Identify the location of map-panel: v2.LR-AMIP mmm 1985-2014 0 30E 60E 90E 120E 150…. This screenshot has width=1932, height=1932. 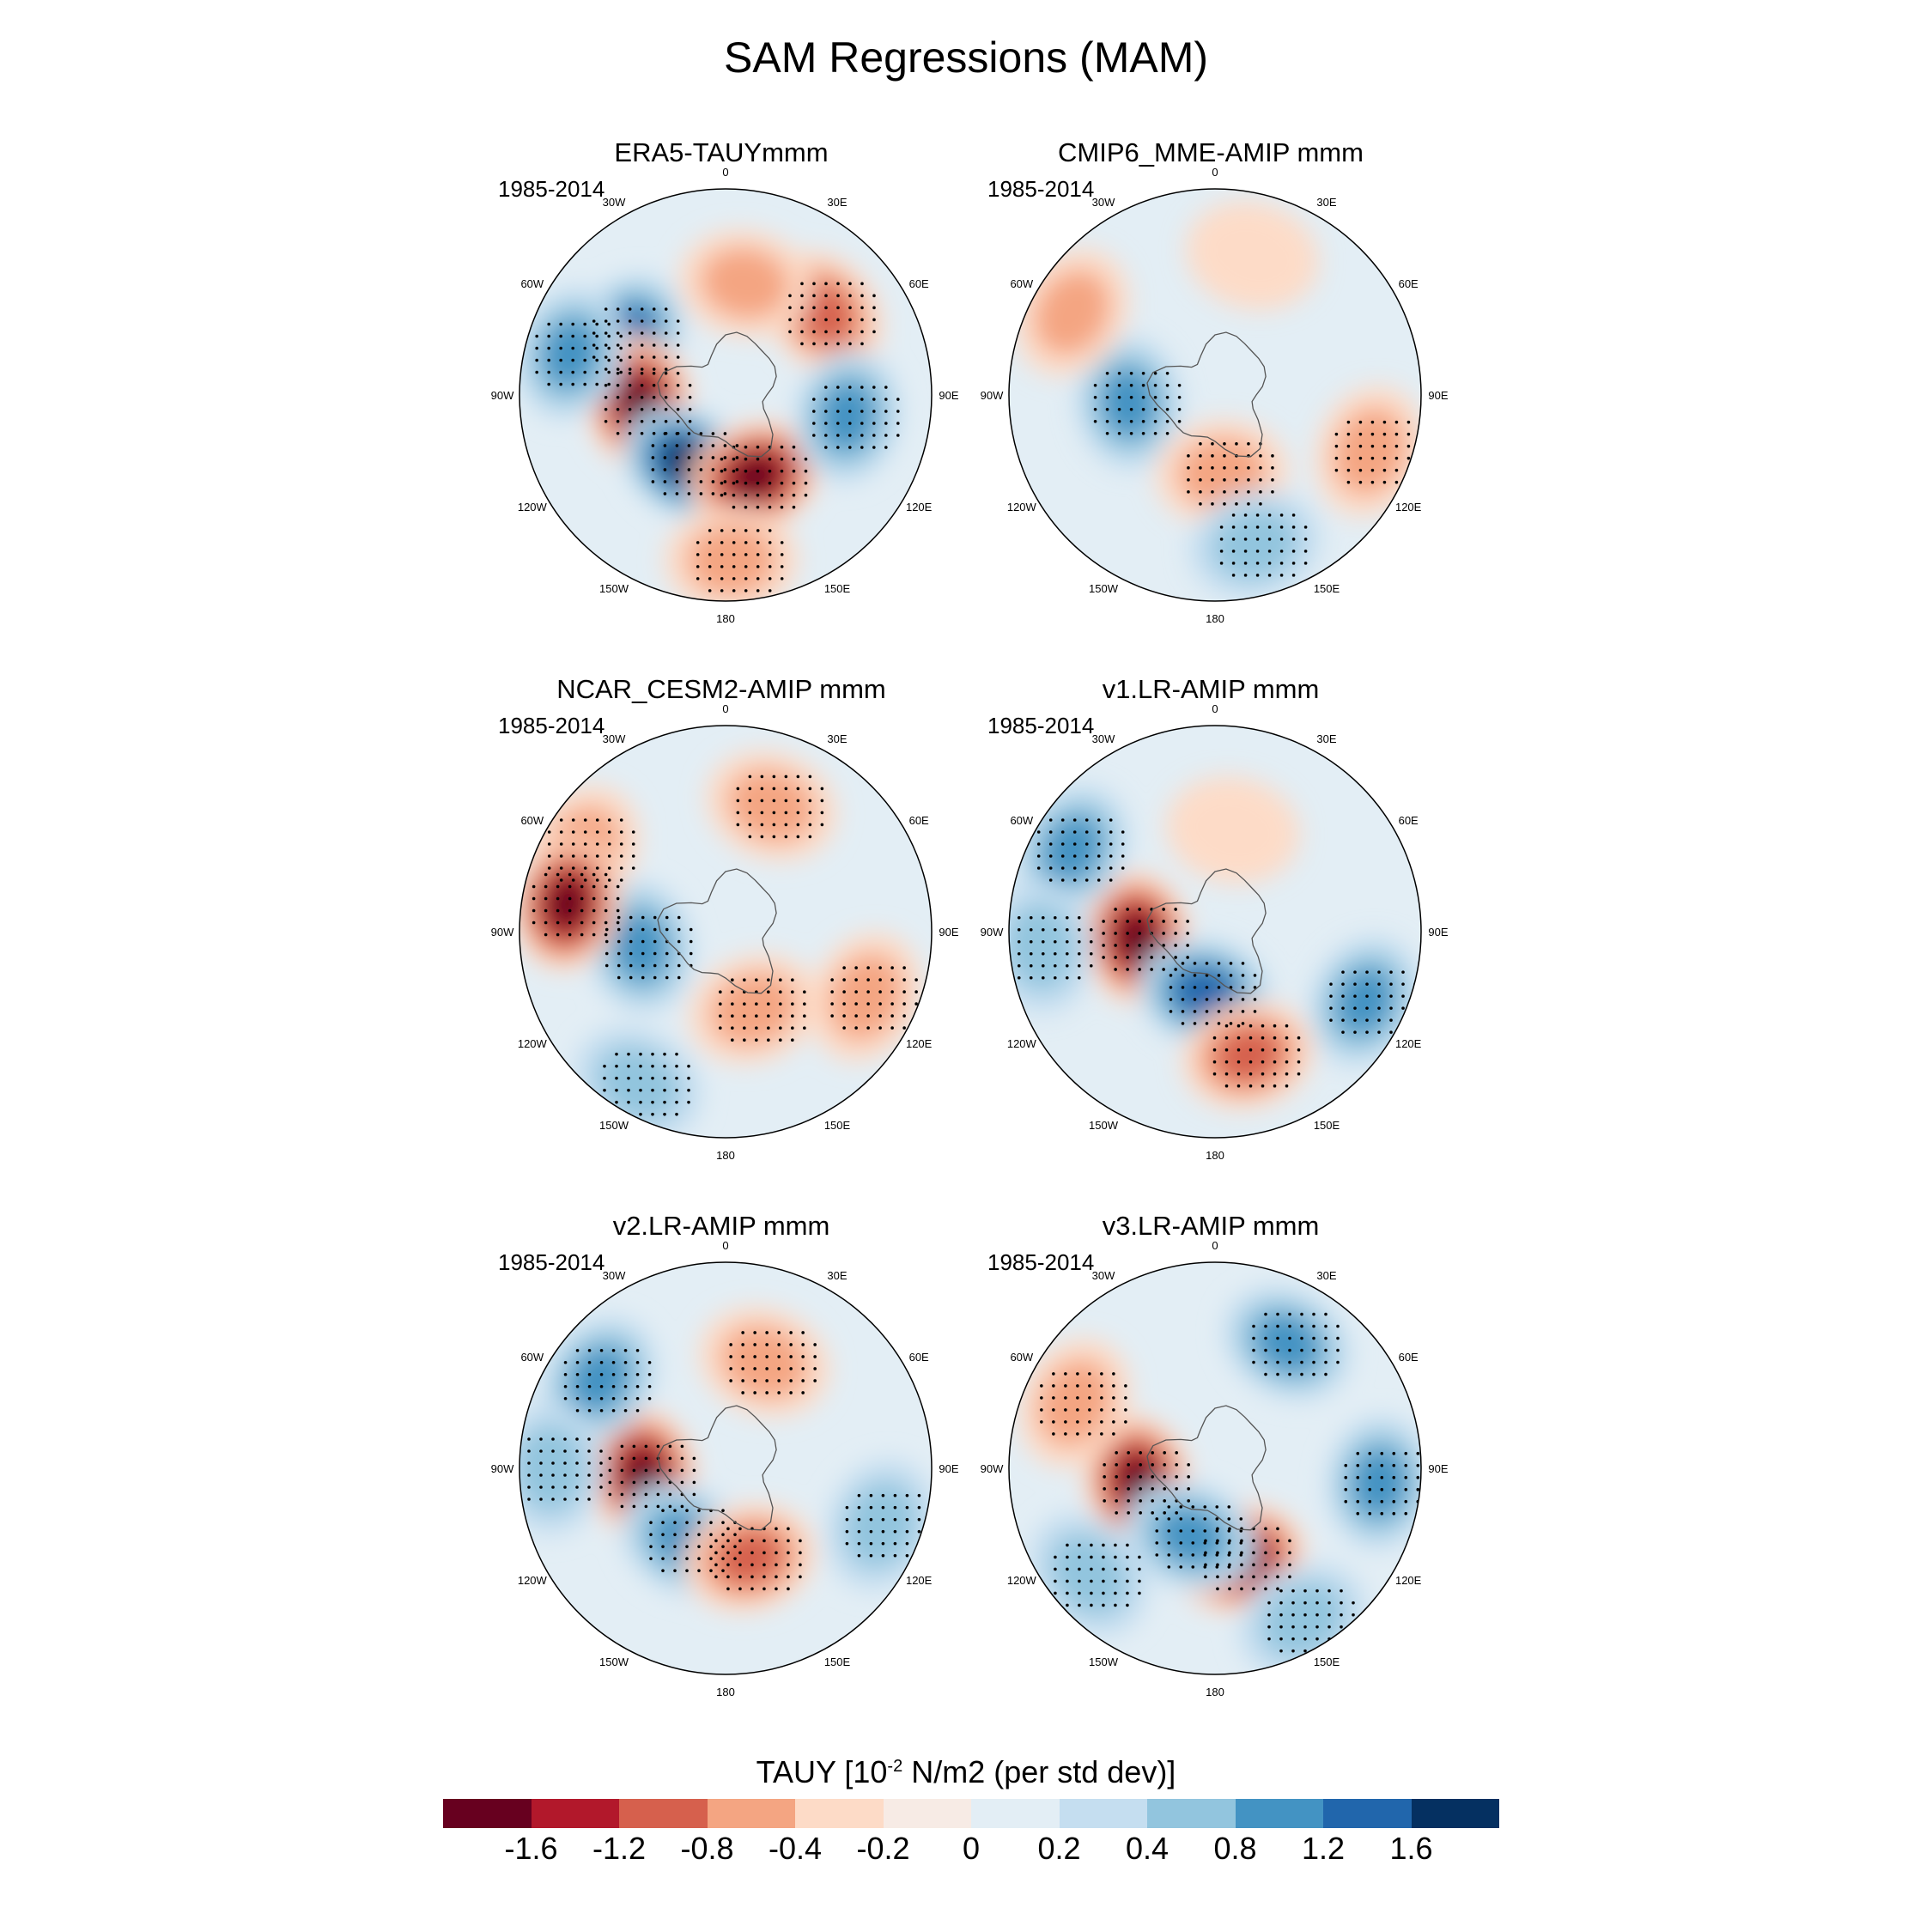
(722, 1469).